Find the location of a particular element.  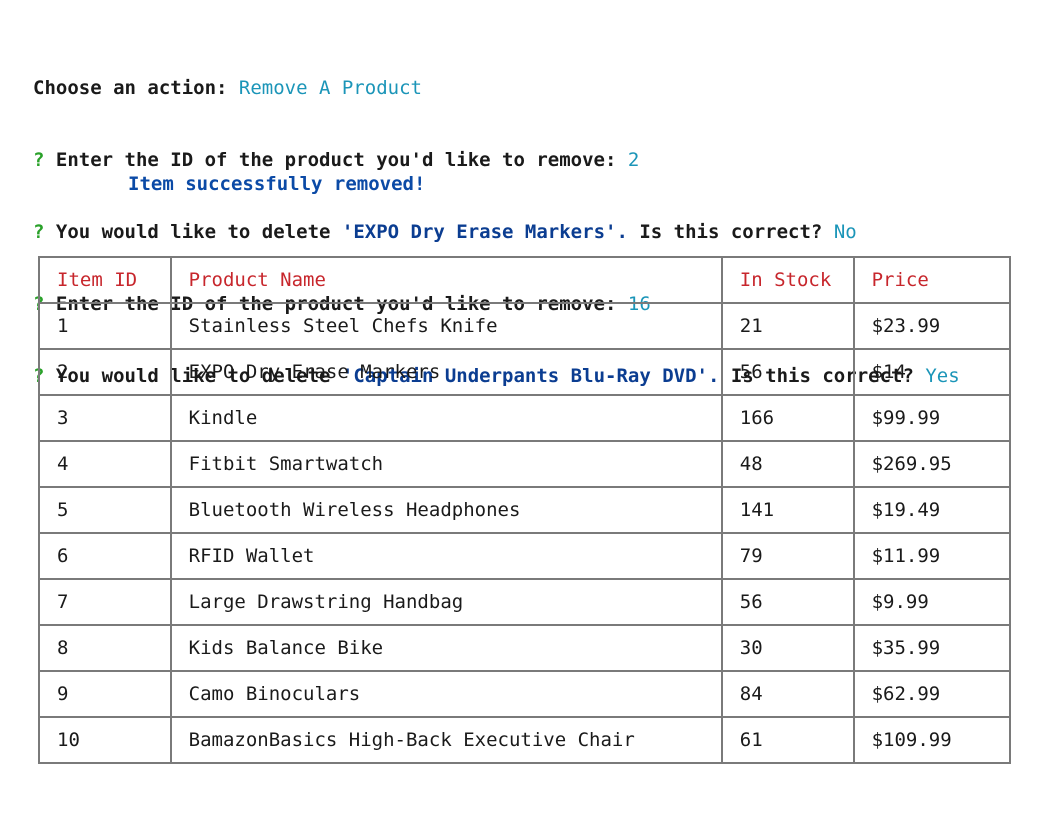

cell-price: $14 is located at coordinates (932, 372).